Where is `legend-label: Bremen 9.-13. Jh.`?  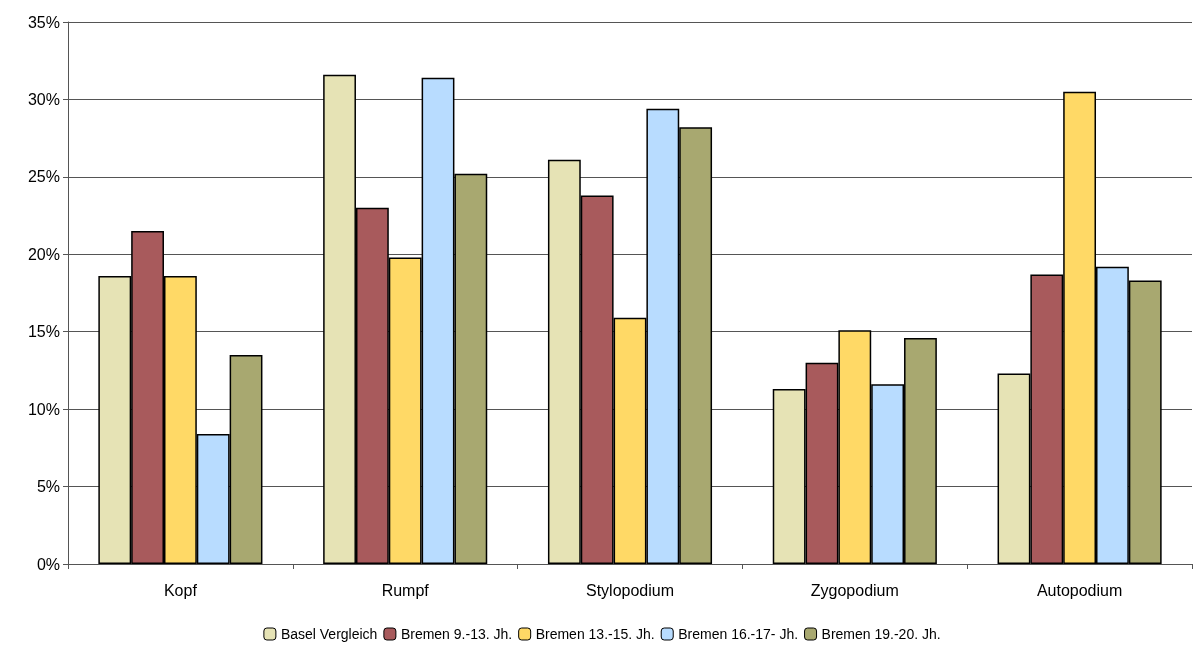 legend-label: Bremen 9.-13. Jh. is located at coordinates (456, 634).